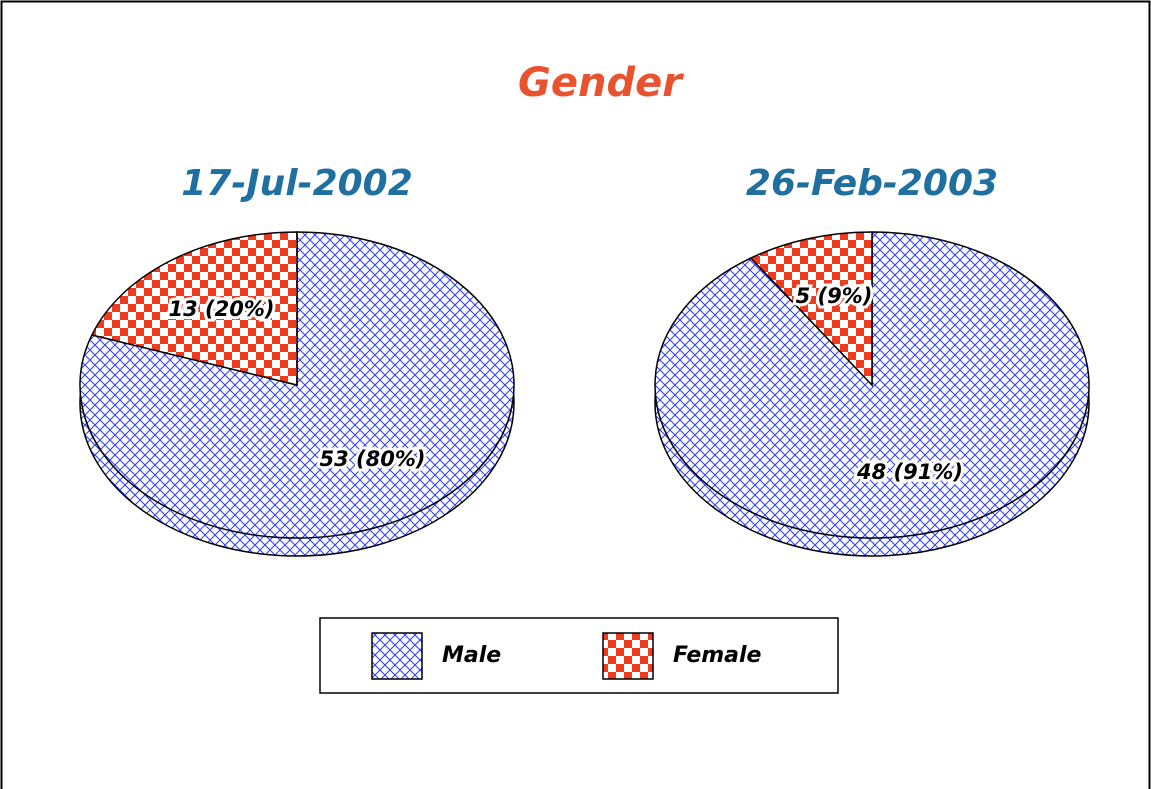 The width and height of the screenshot is (1151, 789). What do you see at coordinates (373, 459) in the screenshot?
I see `data-label: 53 (80%)` at bounding box center [373, 459].